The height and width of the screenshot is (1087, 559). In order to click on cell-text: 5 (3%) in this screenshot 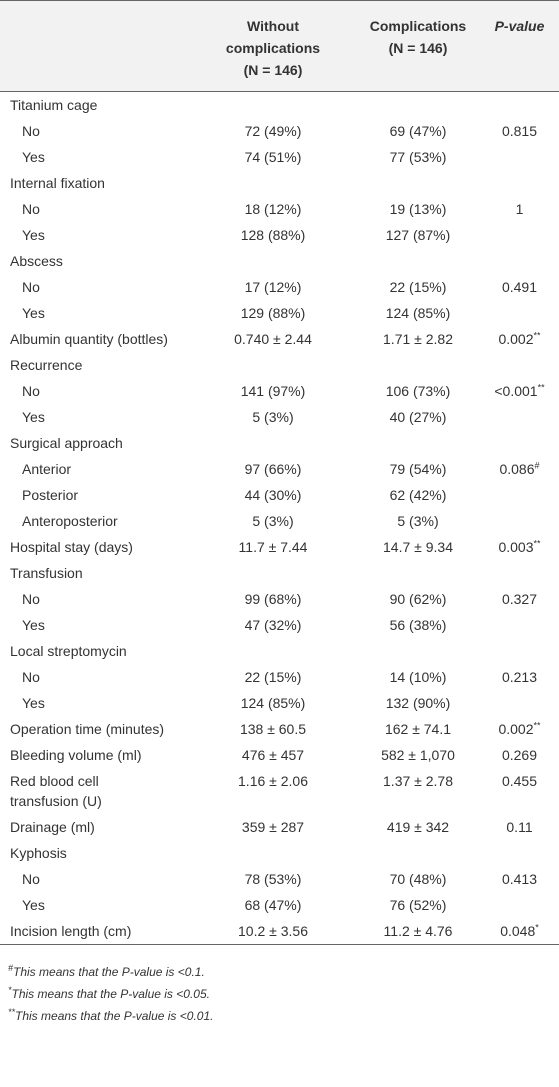, I will do `click(418, 521)`.